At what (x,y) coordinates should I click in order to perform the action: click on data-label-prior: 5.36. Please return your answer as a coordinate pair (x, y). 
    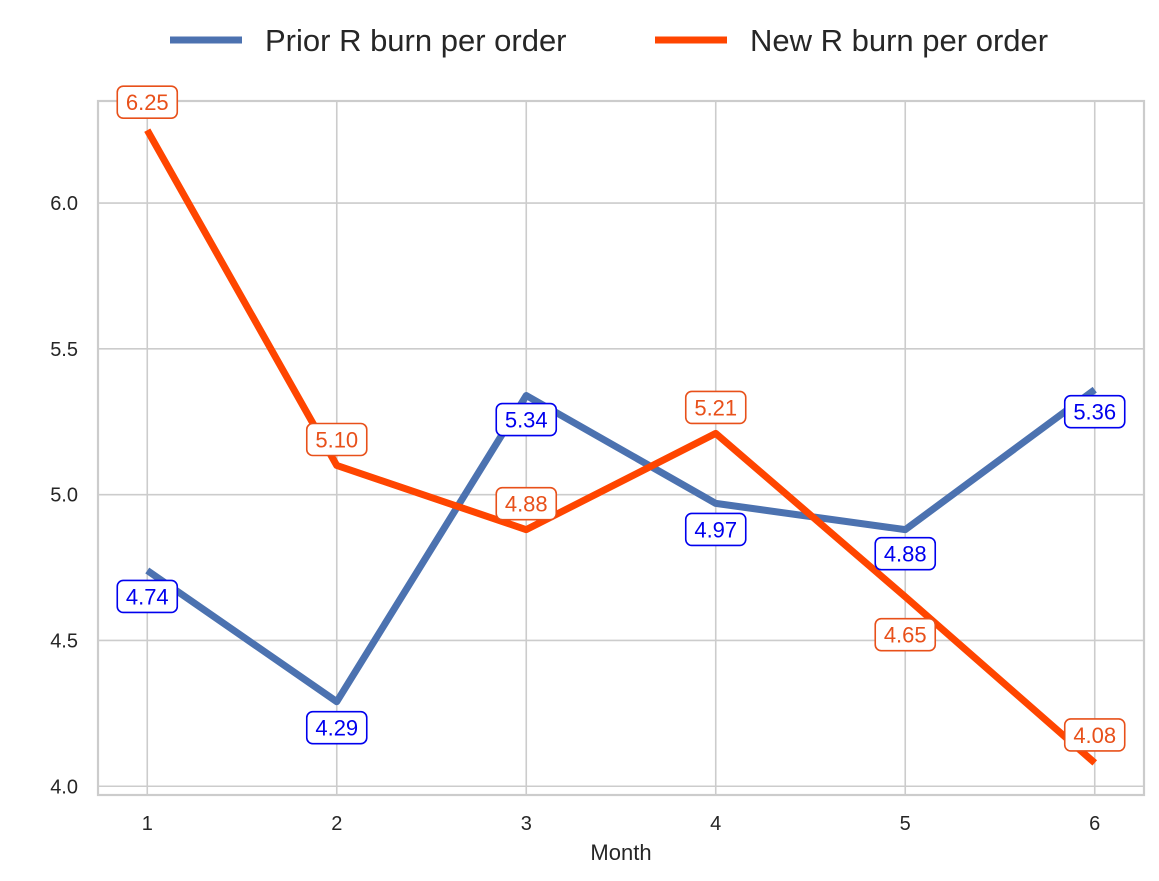
    Looking at the image, I should click on (1094, 411).